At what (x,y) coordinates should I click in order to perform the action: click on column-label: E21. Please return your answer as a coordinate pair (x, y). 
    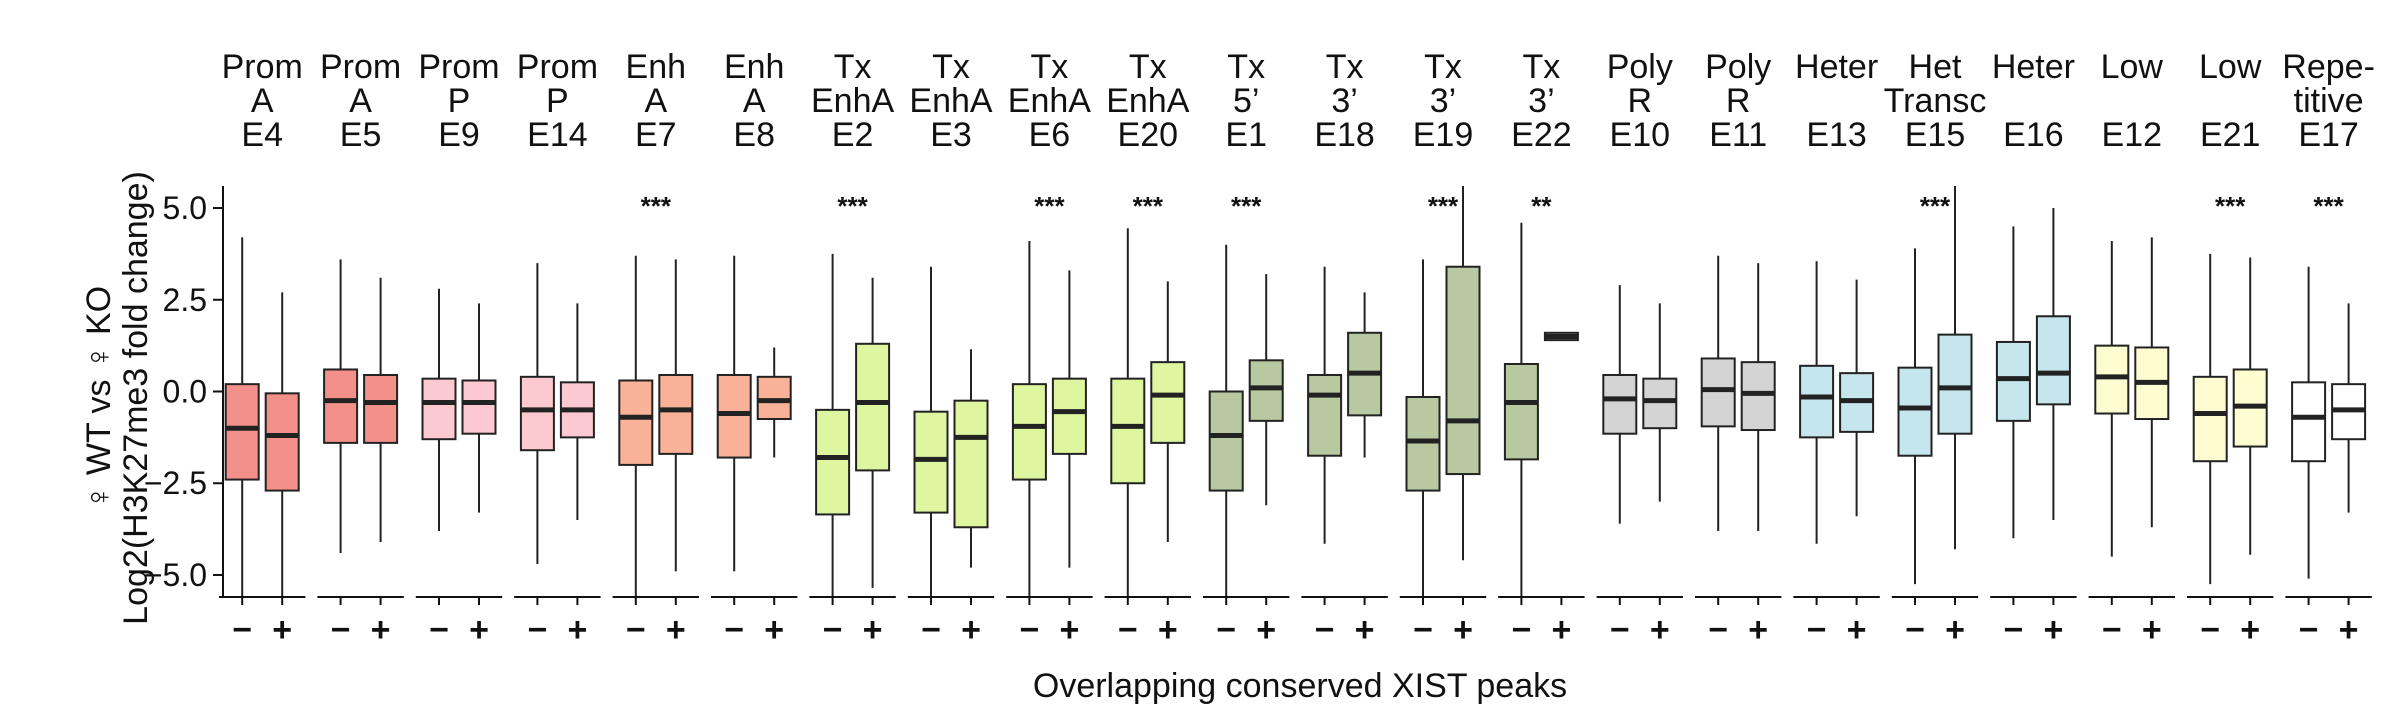
    Looking at the image, I should click on (2230, 135).